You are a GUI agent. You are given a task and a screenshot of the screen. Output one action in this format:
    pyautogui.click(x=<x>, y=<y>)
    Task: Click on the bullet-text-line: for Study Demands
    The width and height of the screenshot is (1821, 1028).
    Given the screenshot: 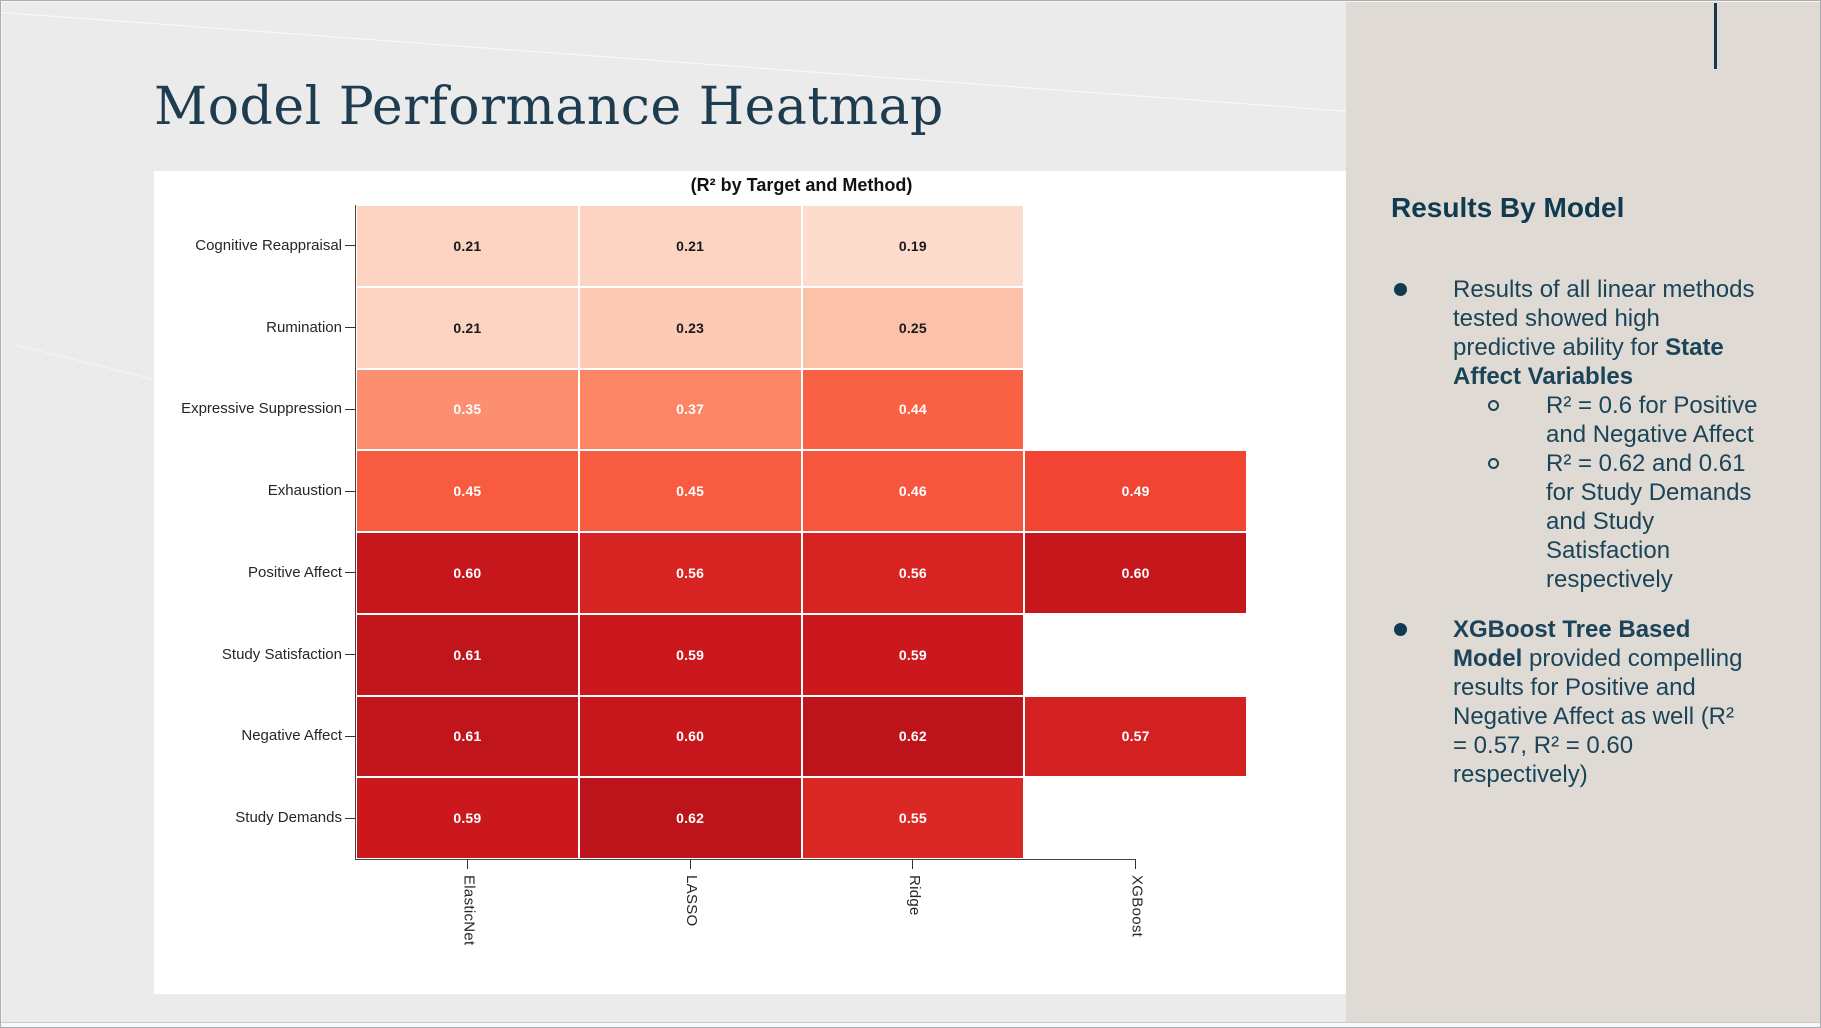 What is the action you would take?
    pyautogui.click(x=1649, y=492)
    